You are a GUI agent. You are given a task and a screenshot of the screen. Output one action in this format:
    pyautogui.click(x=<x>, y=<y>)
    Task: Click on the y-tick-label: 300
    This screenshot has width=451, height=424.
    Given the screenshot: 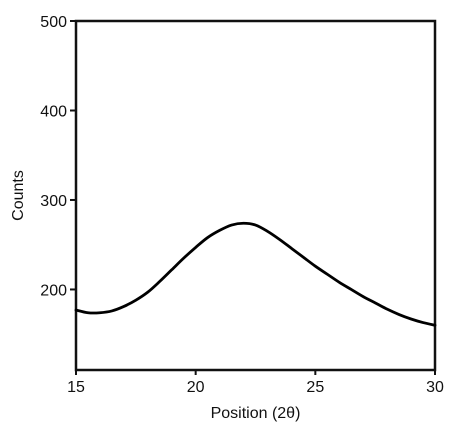 What is the action you would take?
    pyautogui.click(x=53, y=201)
    